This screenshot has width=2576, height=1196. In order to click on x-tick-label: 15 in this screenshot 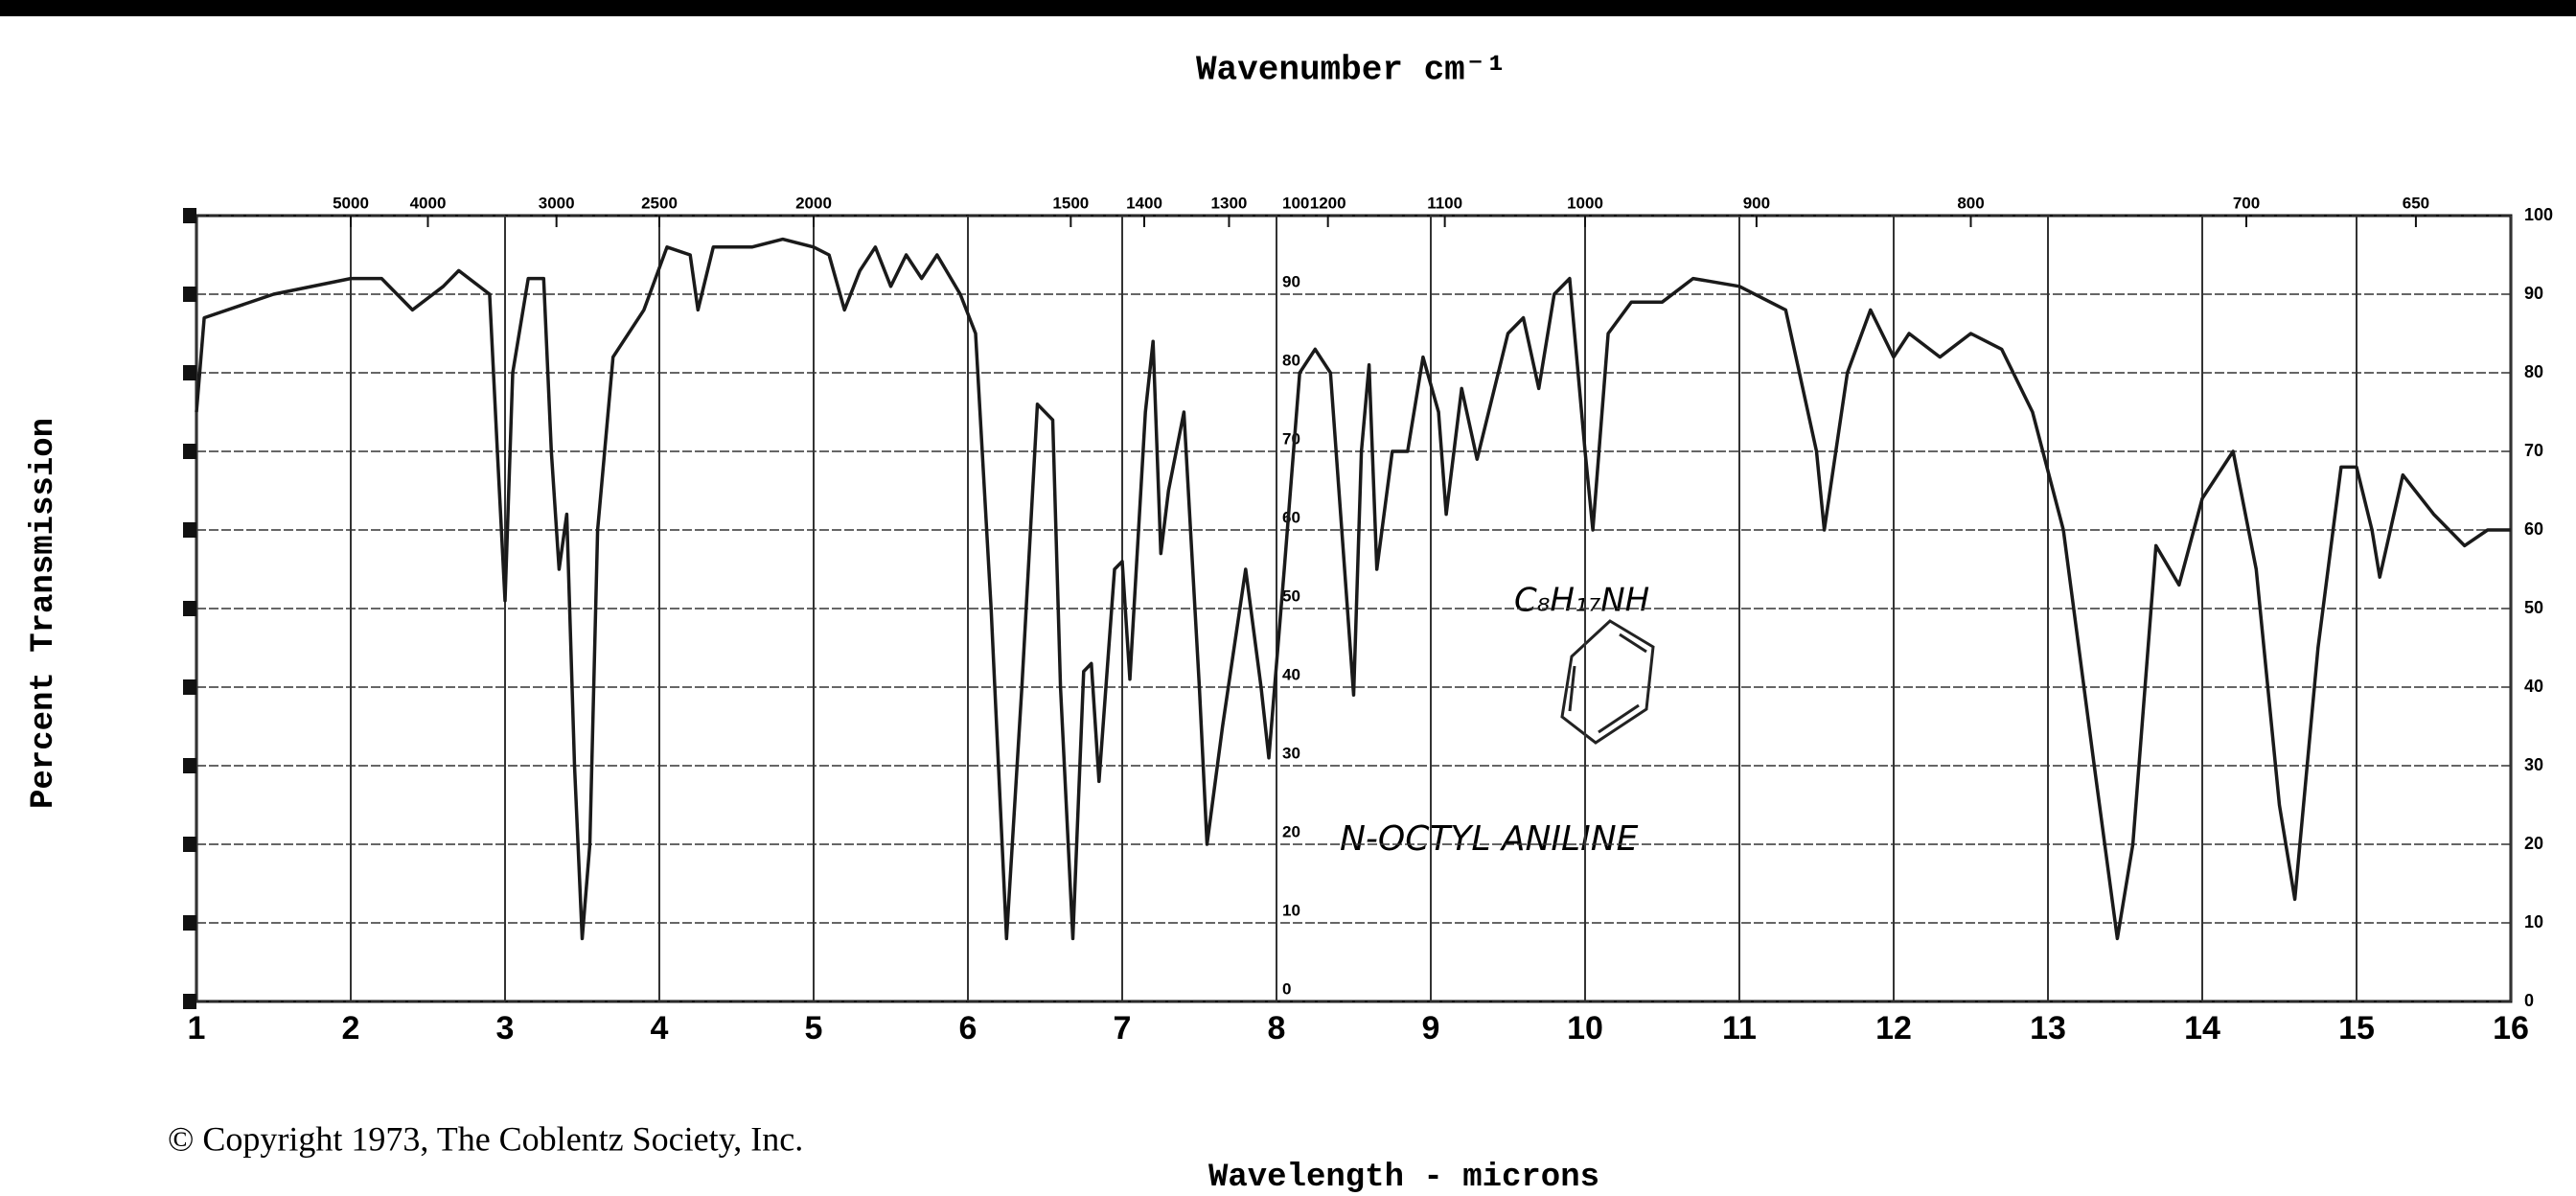, I will do `click(2356, 1028)`.